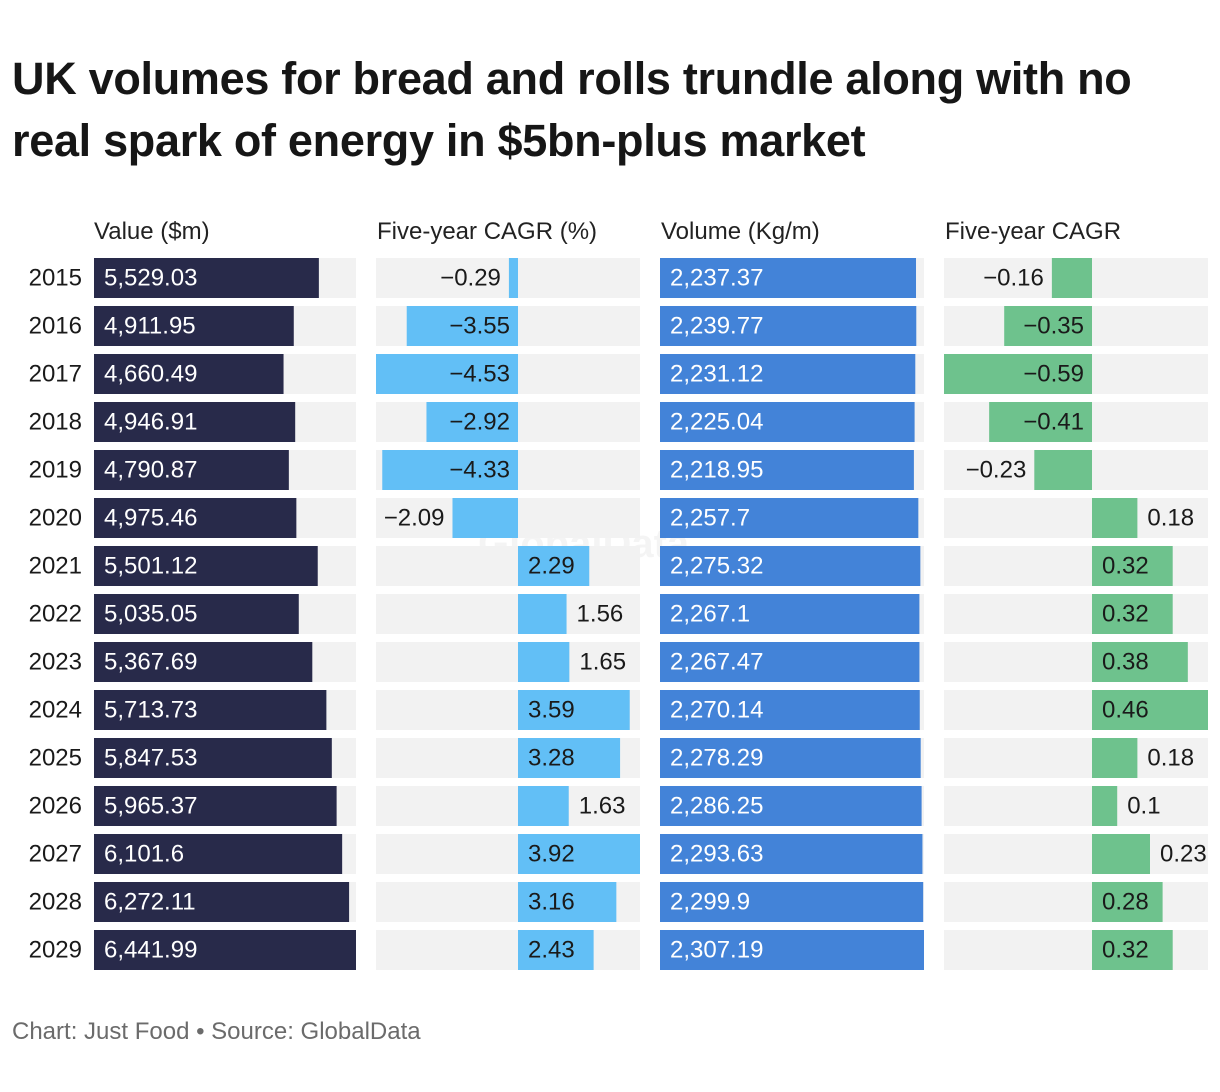 This screenshot has height=1092, width=1220. Describe the element at coordinates (479, 326) in the screenshot. I see `value-cagr-data-label: −3.55` at that location.